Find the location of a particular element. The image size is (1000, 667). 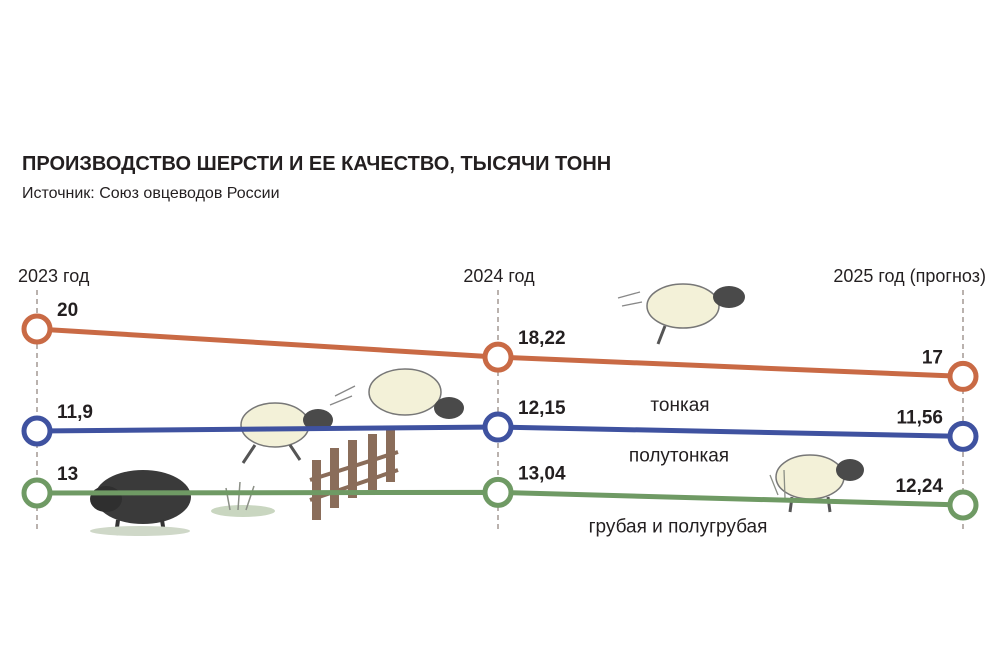

series-name-labels: тонкая полутонкая грубая и полугрубая is located at coordinates (678, 466).